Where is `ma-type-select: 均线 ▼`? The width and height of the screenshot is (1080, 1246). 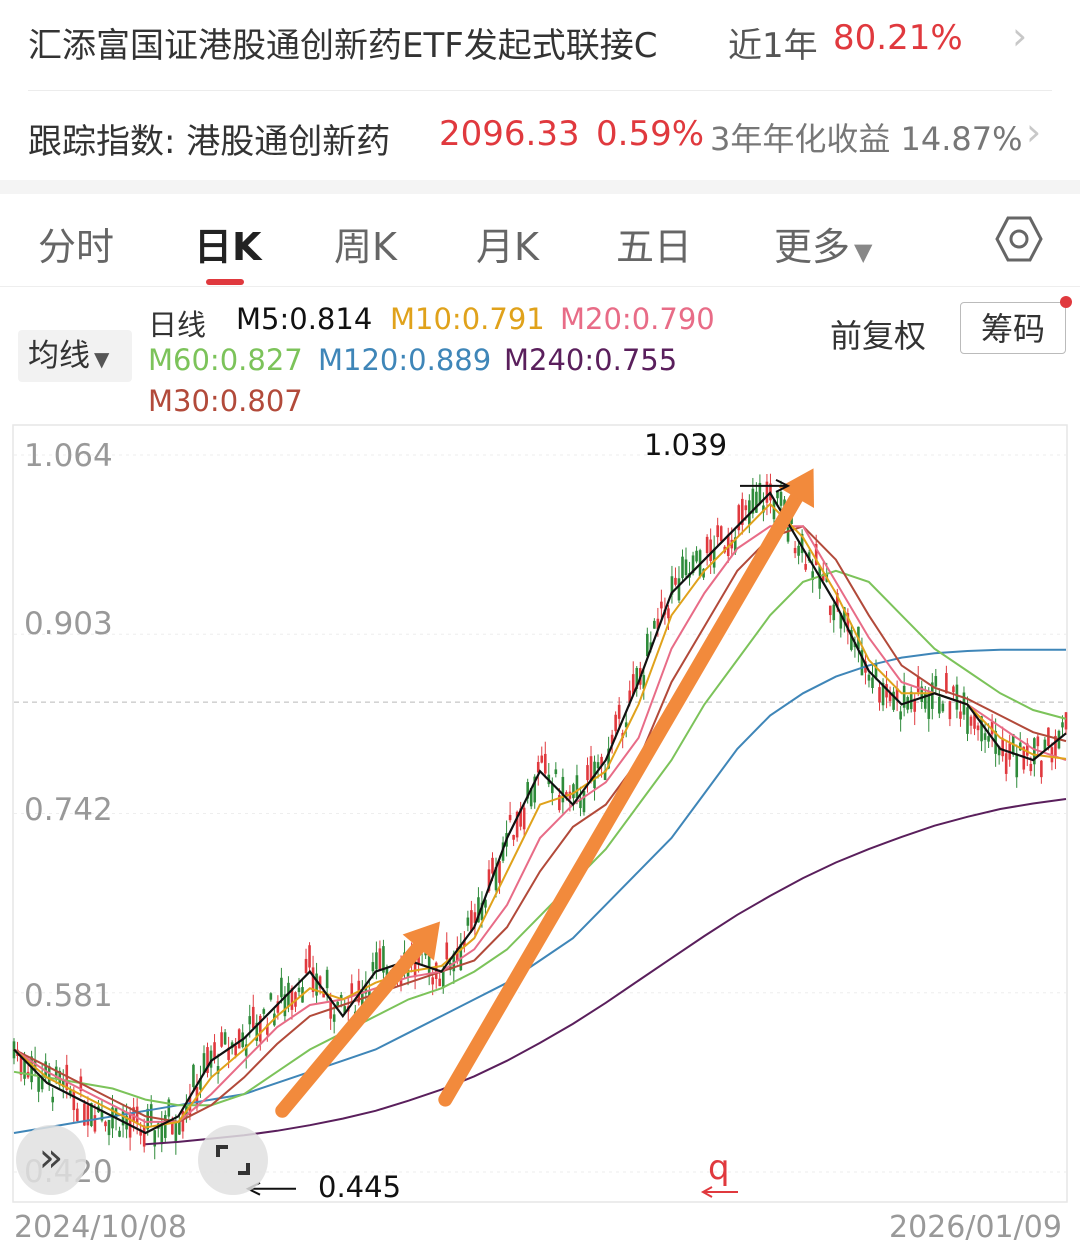 ma-type-select: 均线 ▼ is located at coordinates (75, 356).